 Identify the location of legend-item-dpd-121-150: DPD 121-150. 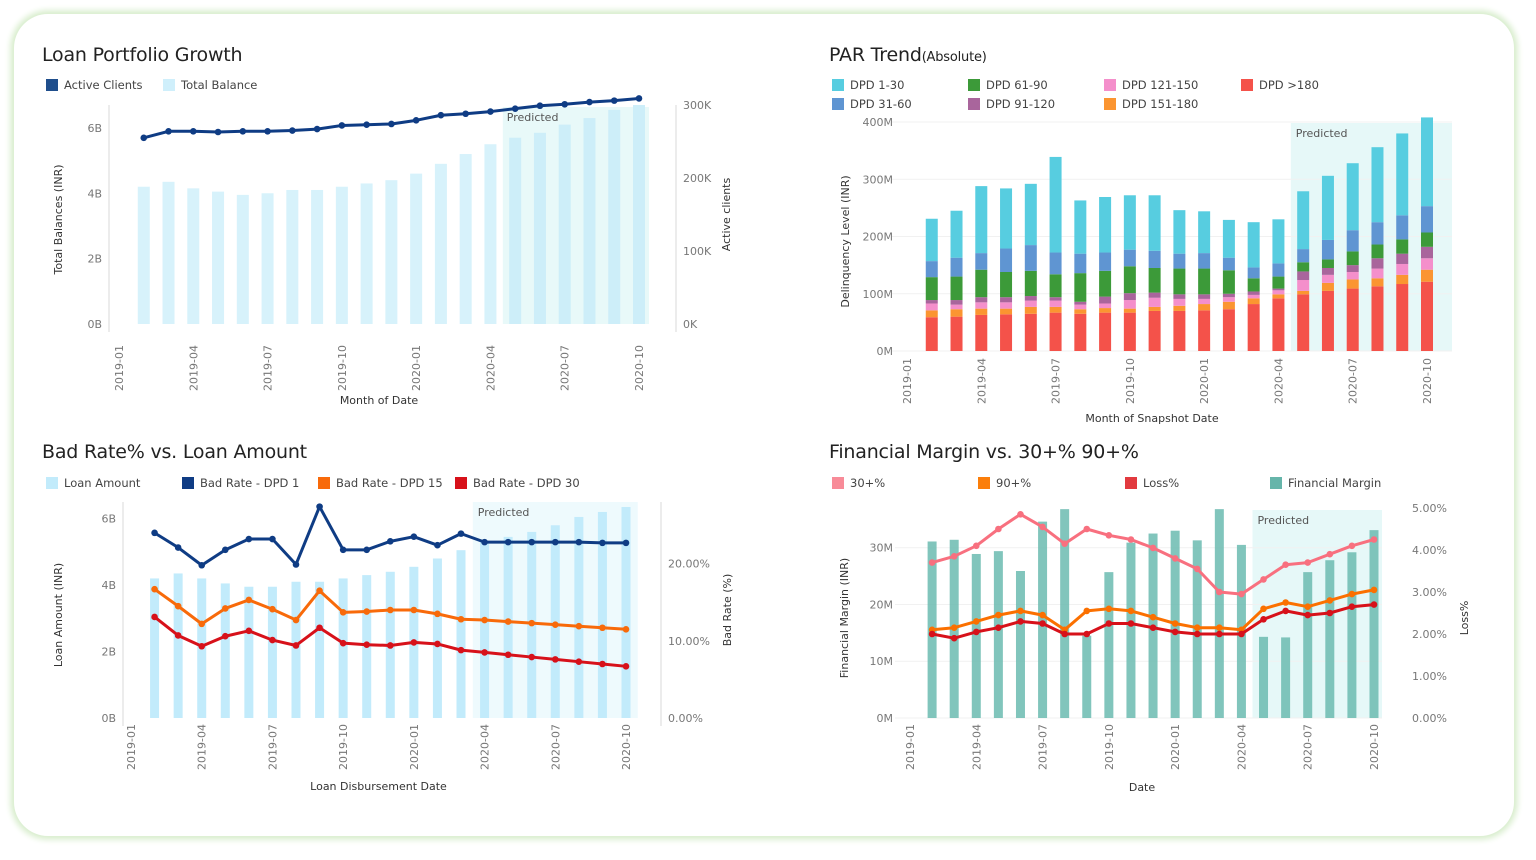
(1151, 85).